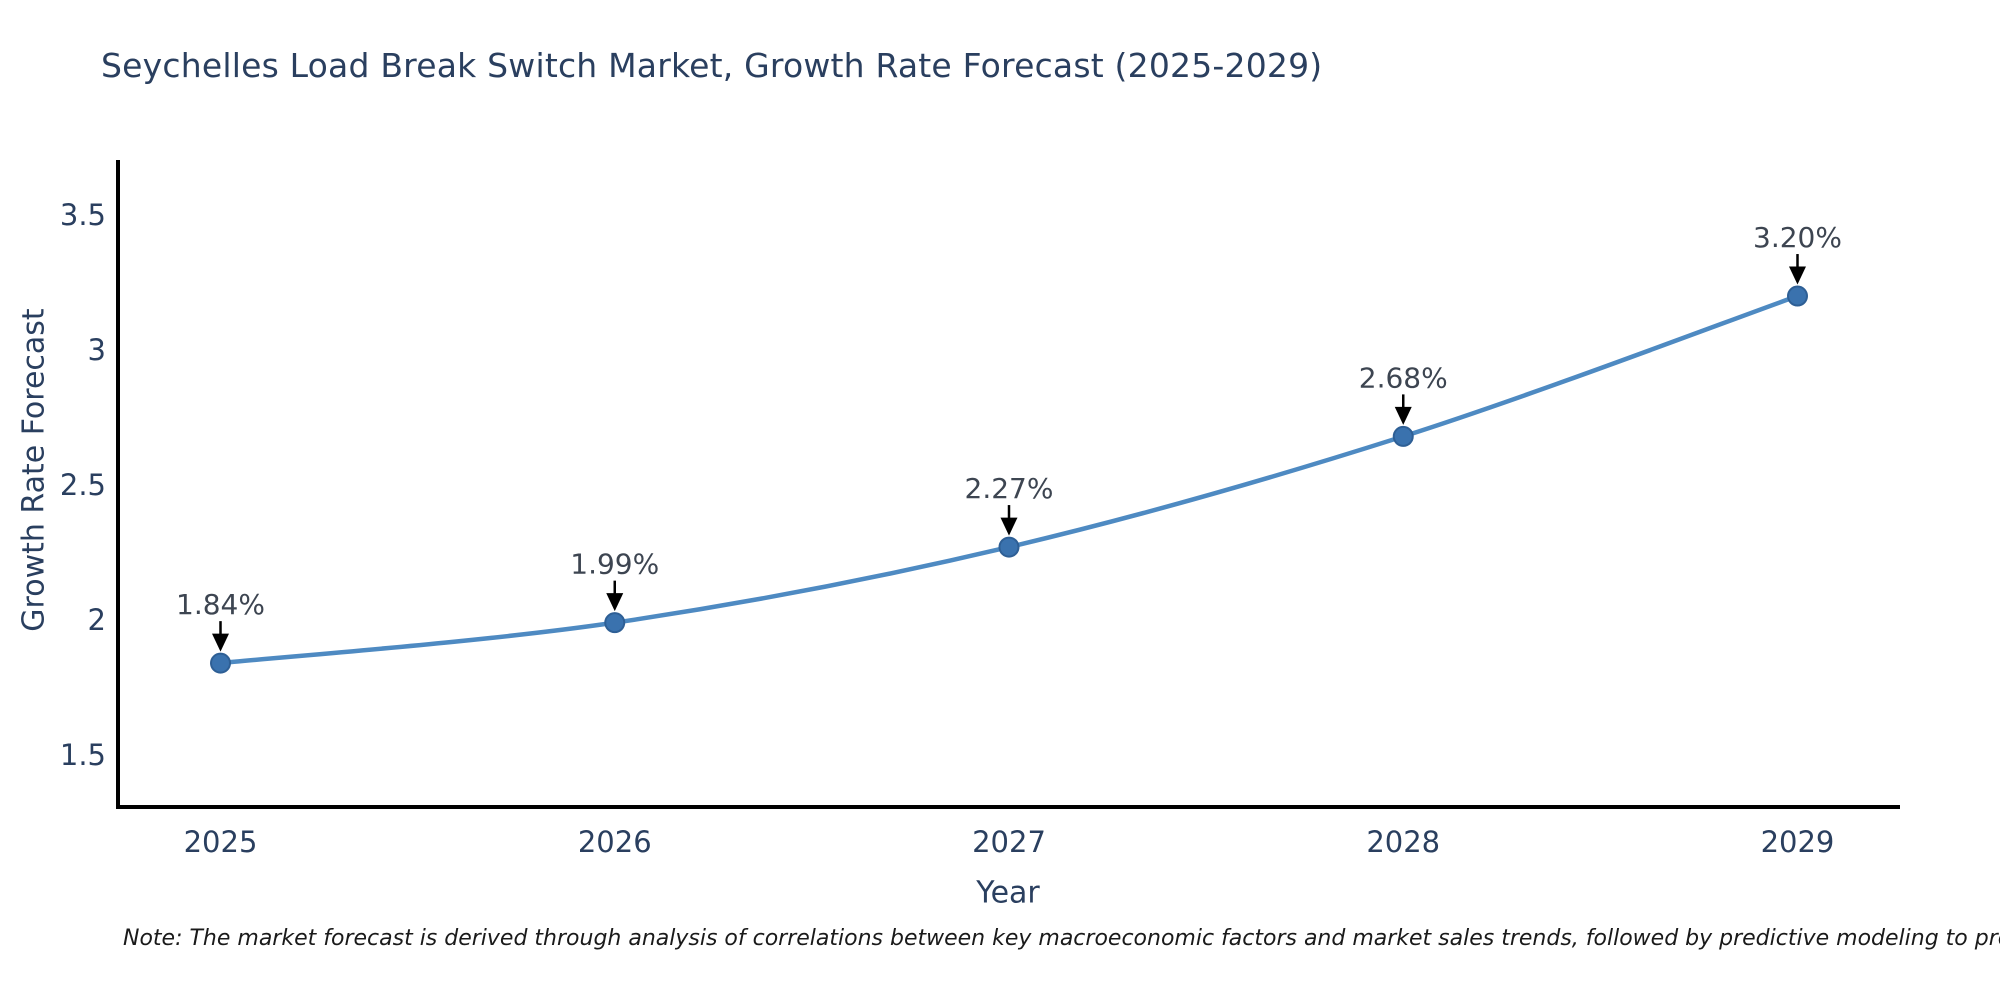  Describe the element at coordinates (83, 755) in the screenshot. I see `y-tick-label: 1.5` at that location.